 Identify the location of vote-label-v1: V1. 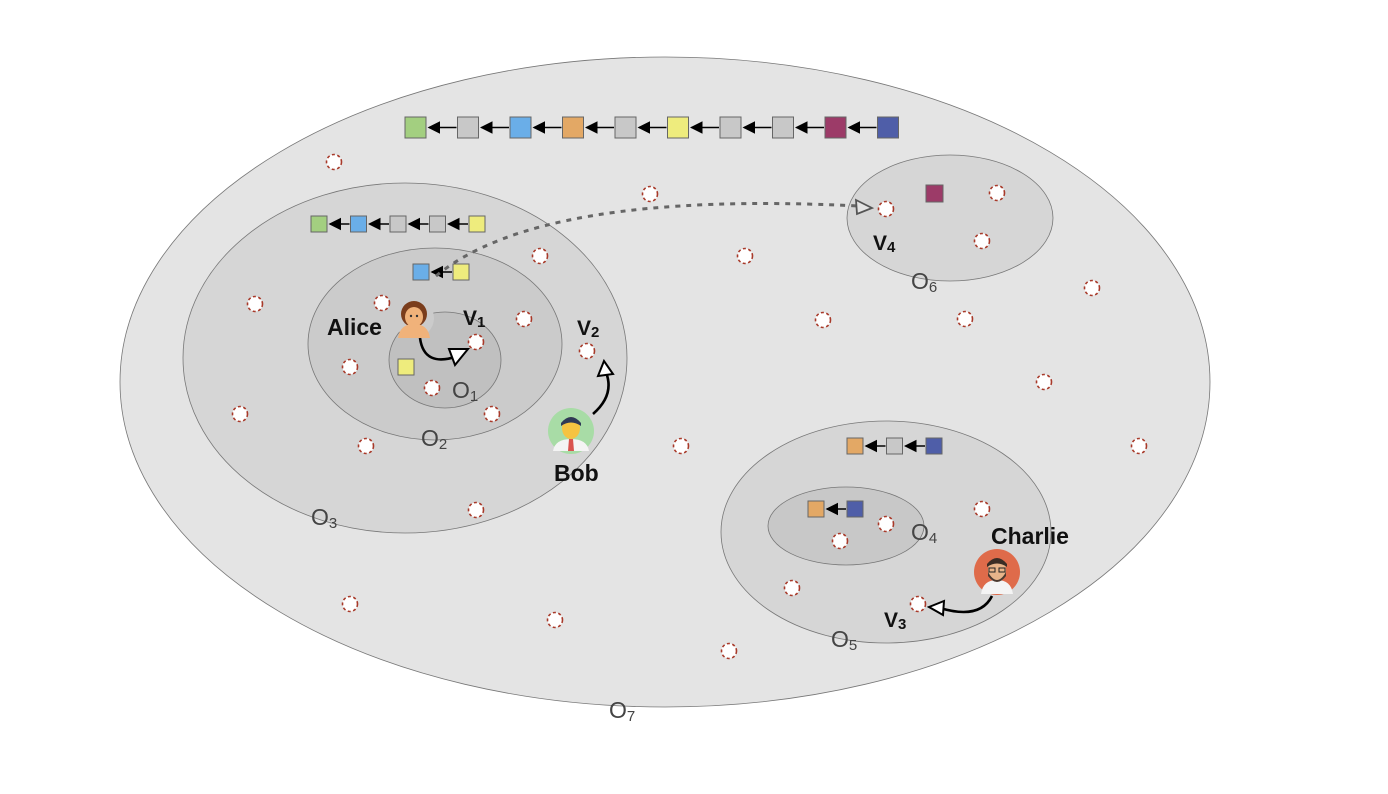
(474, 319).